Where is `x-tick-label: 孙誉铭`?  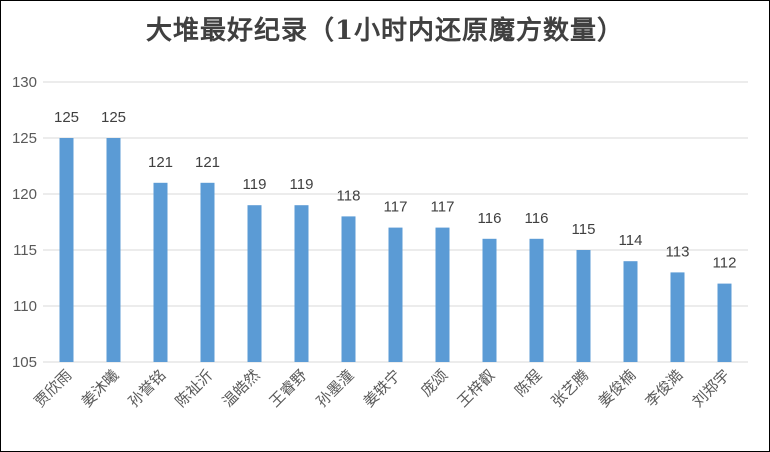
x-tick-label: 孙誉铭 is located at coordinates (147, 388).